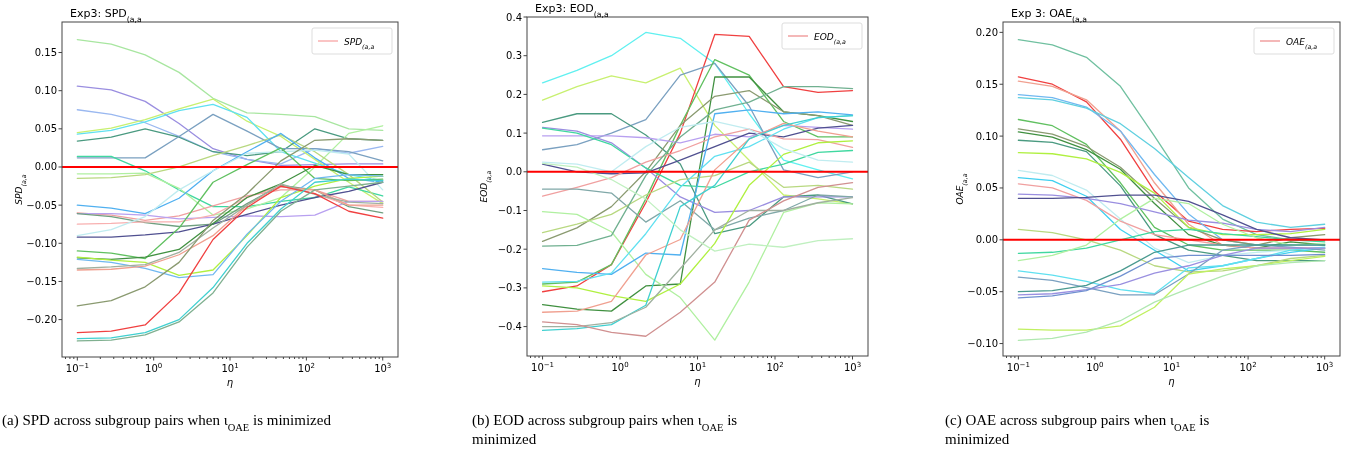 Image resolution: width=1364 pixels, height=466 pixels. What do you see at coordinates (1077, 429) in the screenshot?
I see `text: (c) OAE across subgroup pairs when ι$_{OAE}$ is minimized` at bounding box center [1077, 429].